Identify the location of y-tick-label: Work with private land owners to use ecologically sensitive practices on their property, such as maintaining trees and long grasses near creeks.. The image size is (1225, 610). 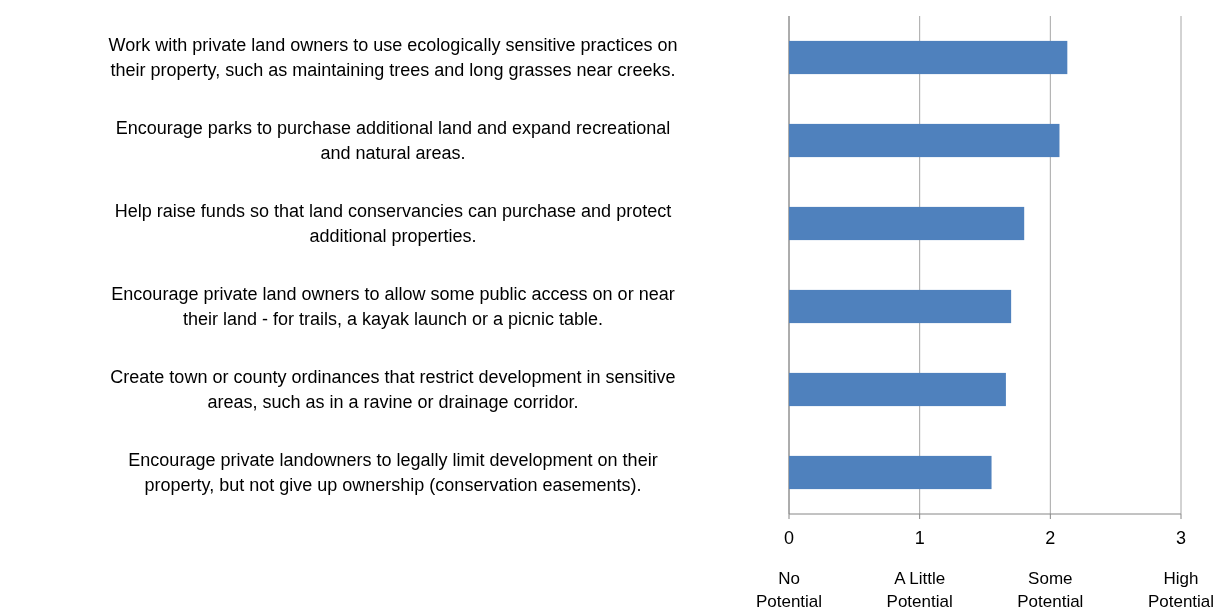
(393, 57).